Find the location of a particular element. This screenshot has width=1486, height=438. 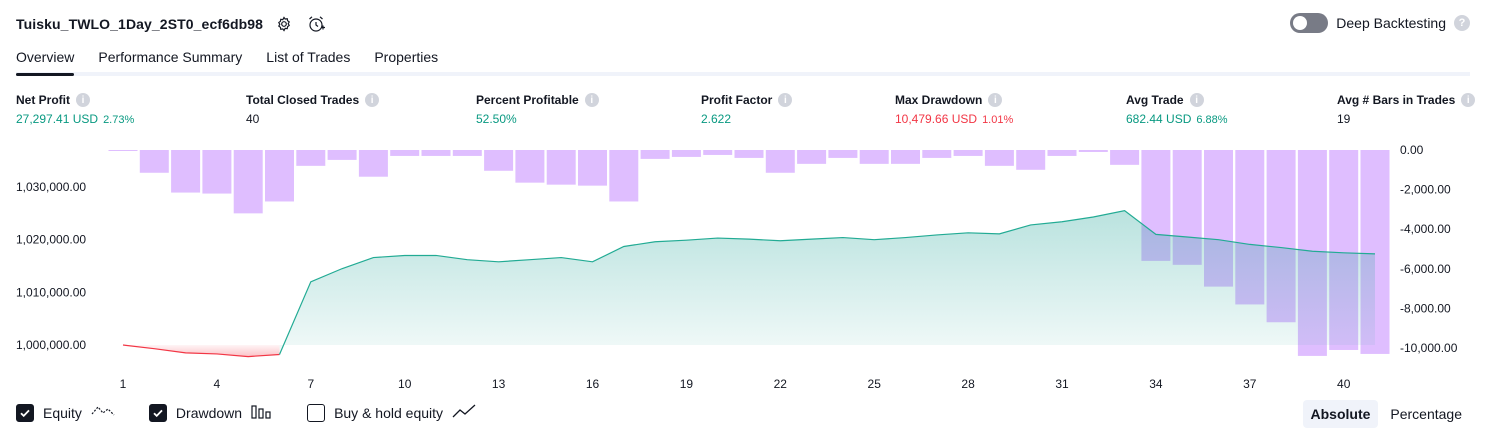

metric-value: 10,479.66 USD is located at coordinates (936, 119).